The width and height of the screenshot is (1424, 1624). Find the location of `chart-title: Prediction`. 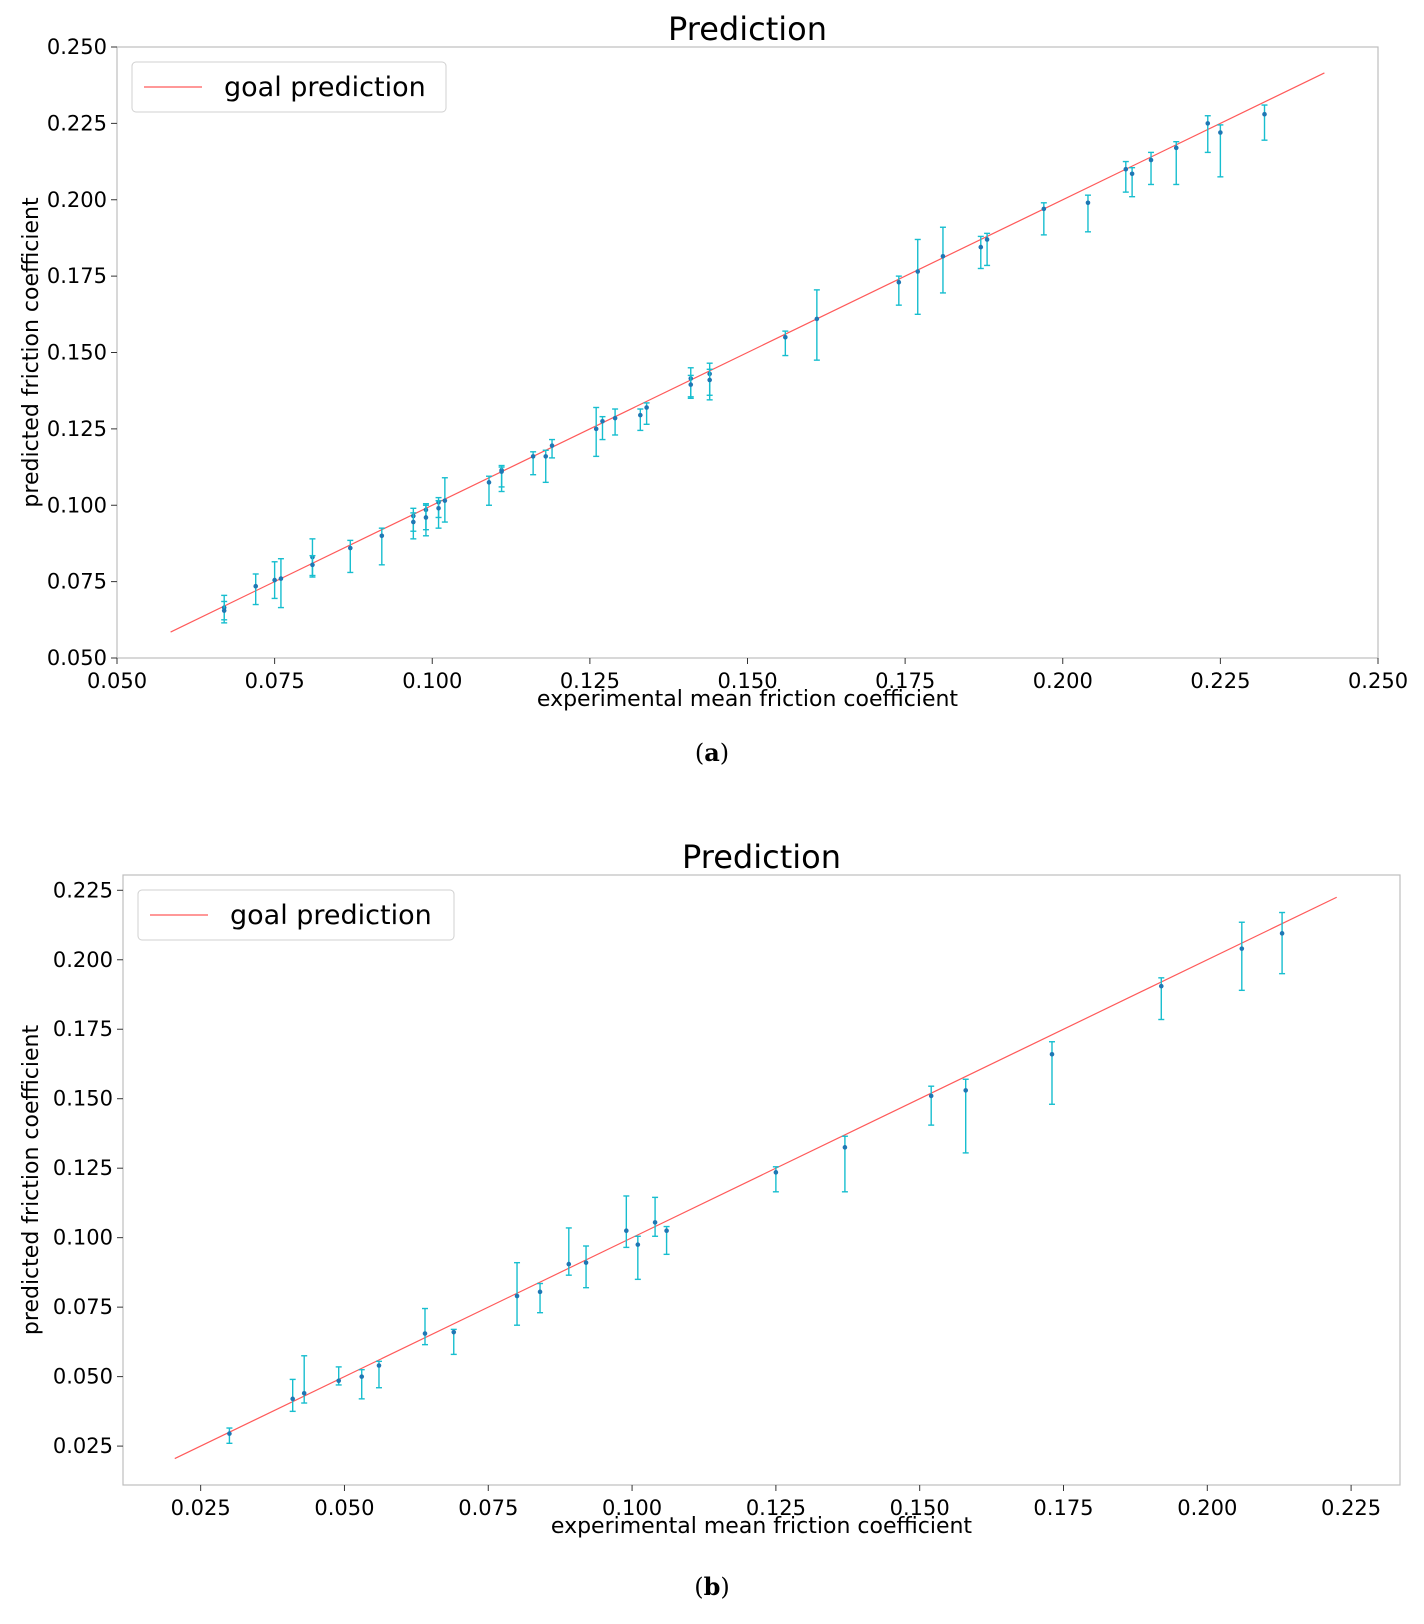

chart-title: Prediction is located at coordinates (761, 857).